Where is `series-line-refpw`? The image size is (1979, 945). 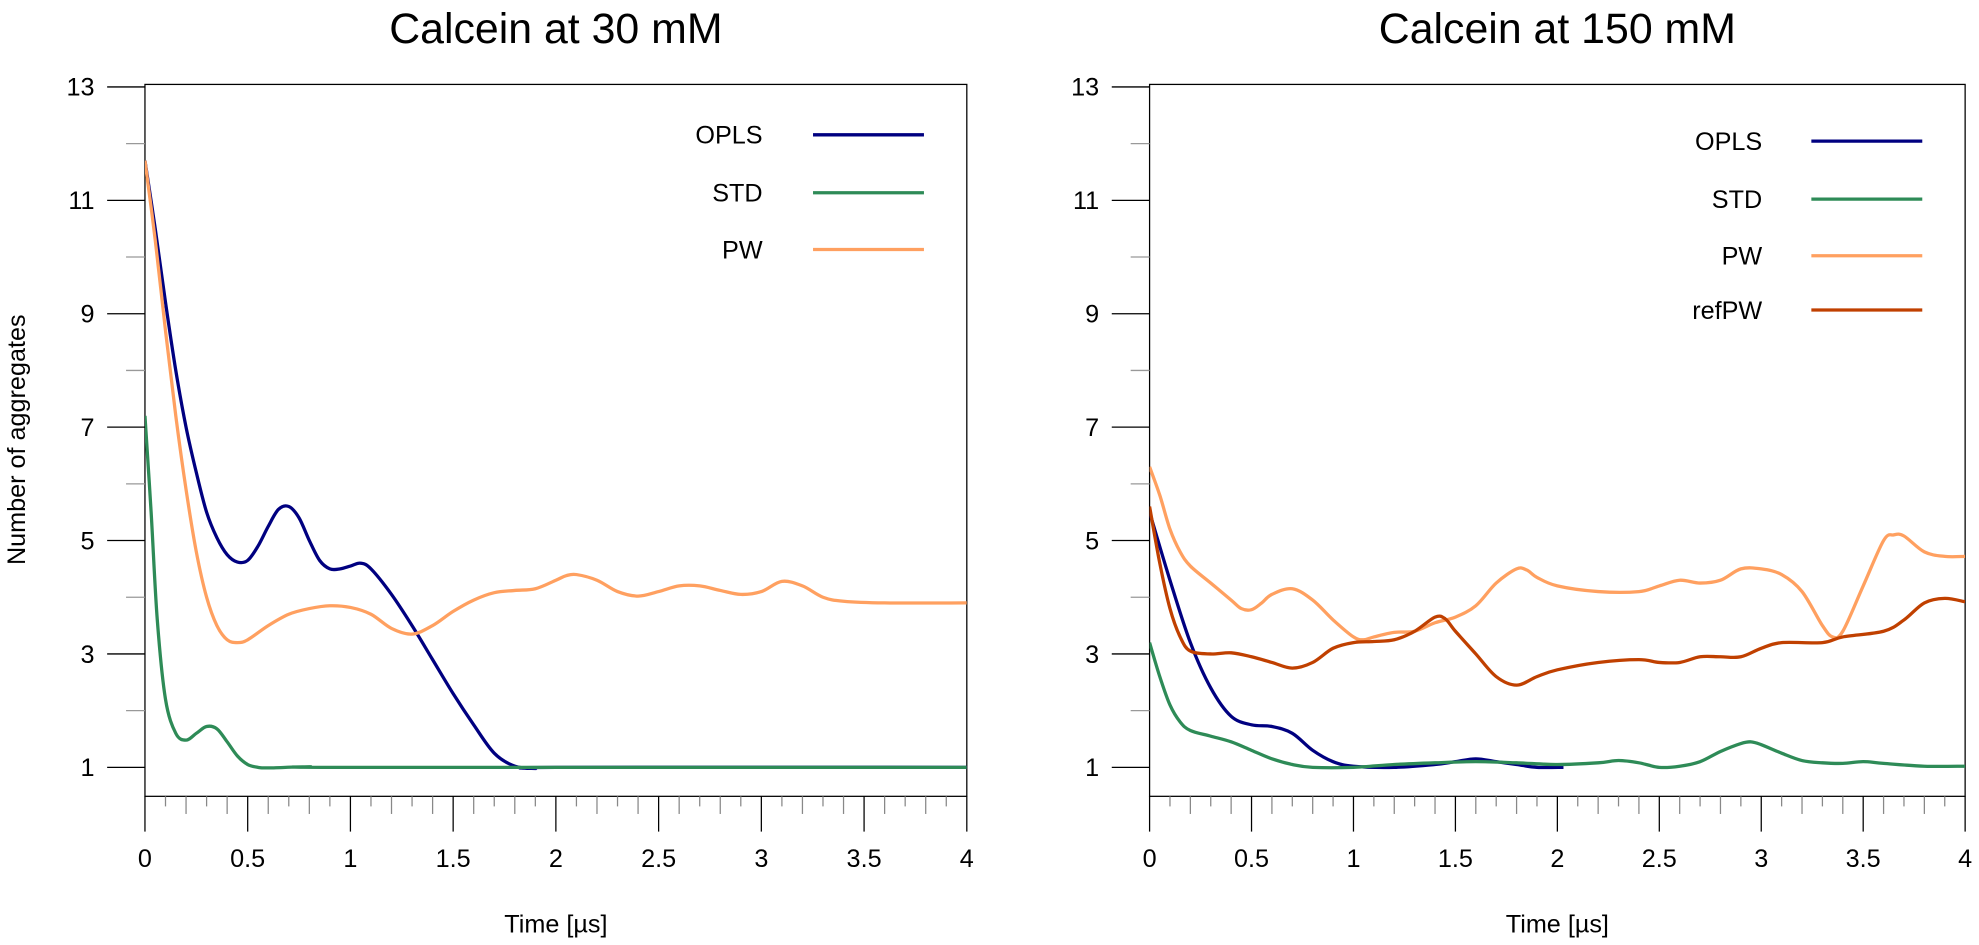 series-line-refpw is located at coordinates (1557, 596).